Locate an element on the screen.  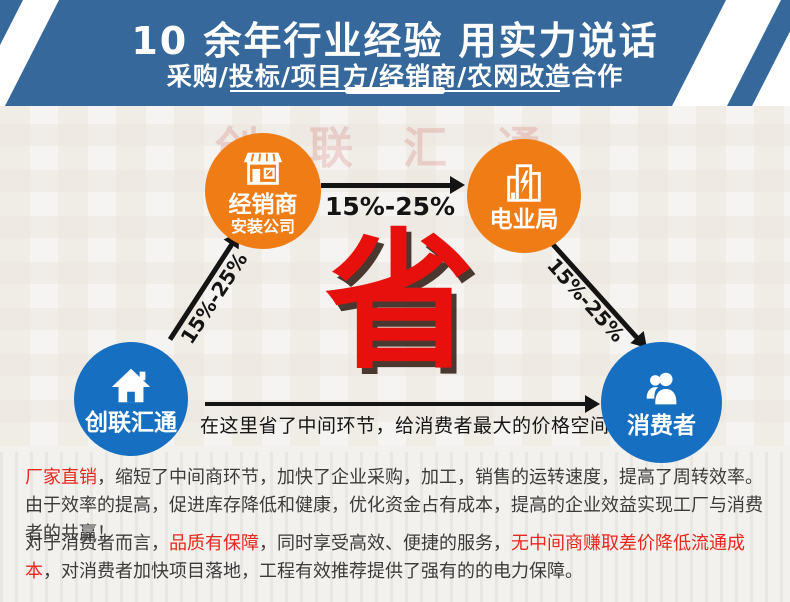
paragraph-2-seg3: ，对消费者加快项目落地，工程有效推荐提供了强有的的电力保障。 is located at coordinates (313, 571).